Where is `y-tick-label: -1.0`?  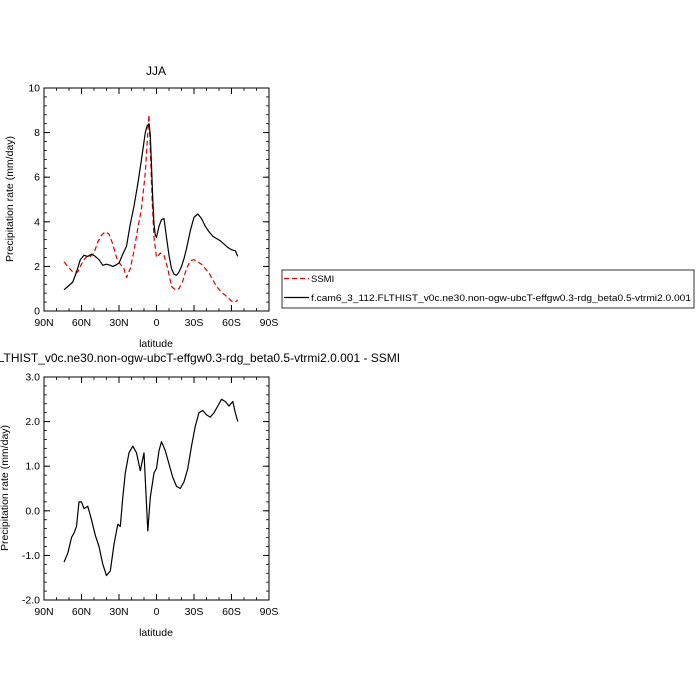
y-tick-label: -1.0 is located at coordinates (31, 556).